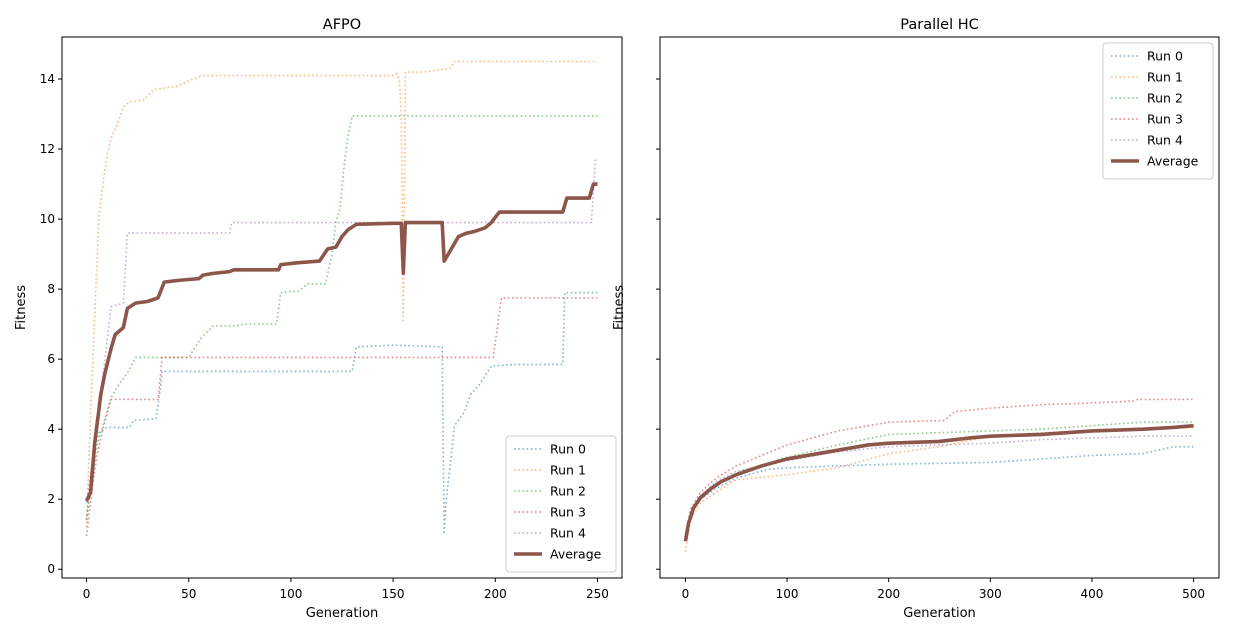  Describe the element at coordinates (1193, 594) in the screenshot. I see `x-tick-label: 500` at that location.